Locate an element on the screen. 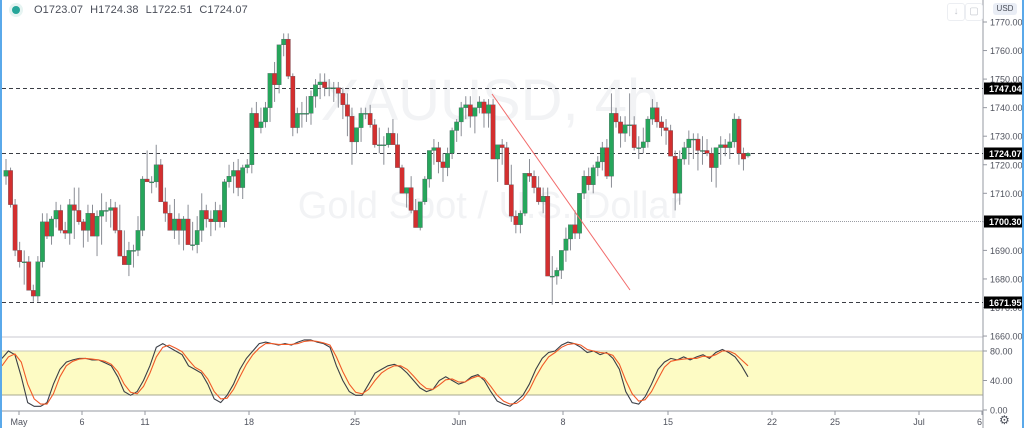 Image resolution: width=1024 pixels, height=433 pixels. price-tick-label: 1680.00 is located at coordinates (1006, 279).